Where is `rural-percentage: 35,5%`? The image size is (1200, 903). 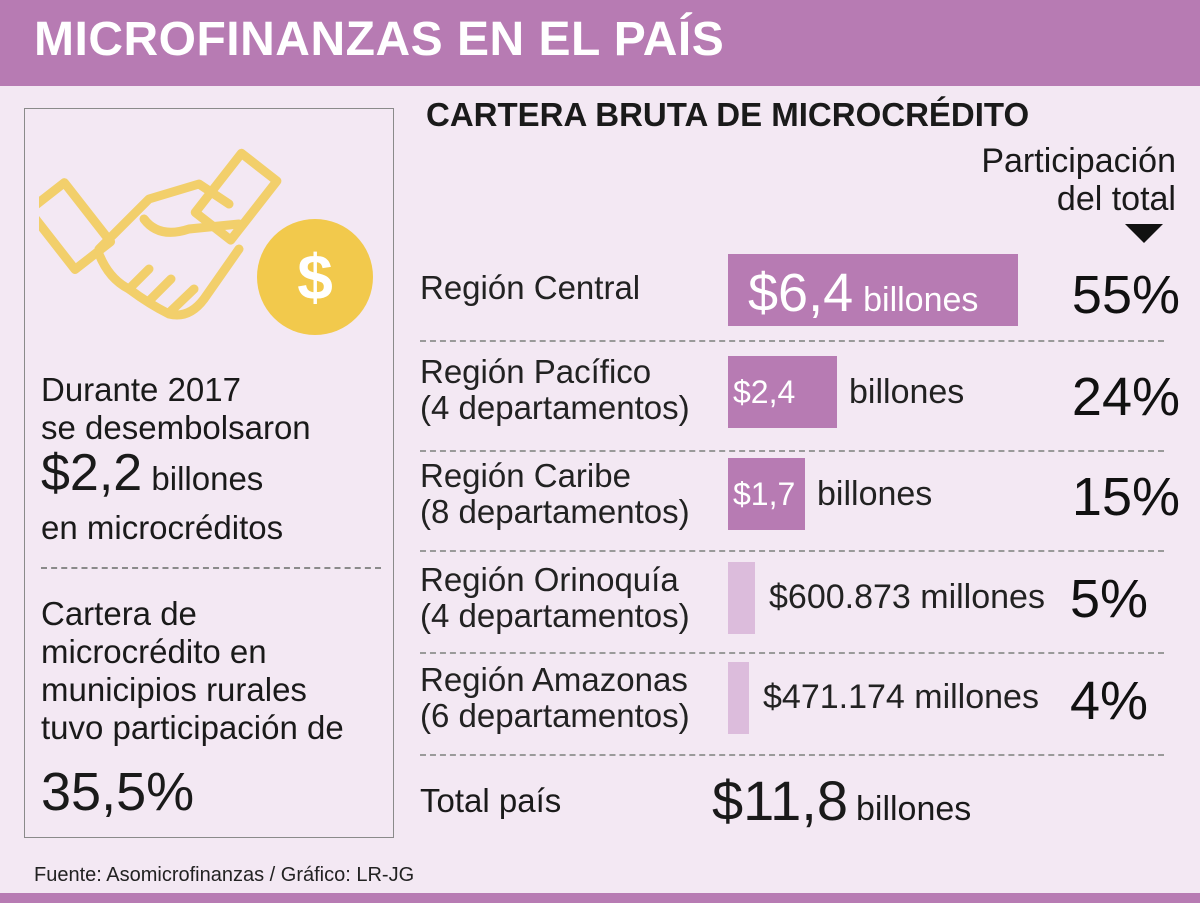
rural-percentage: 35,5% is located at coordinates (118, 792).